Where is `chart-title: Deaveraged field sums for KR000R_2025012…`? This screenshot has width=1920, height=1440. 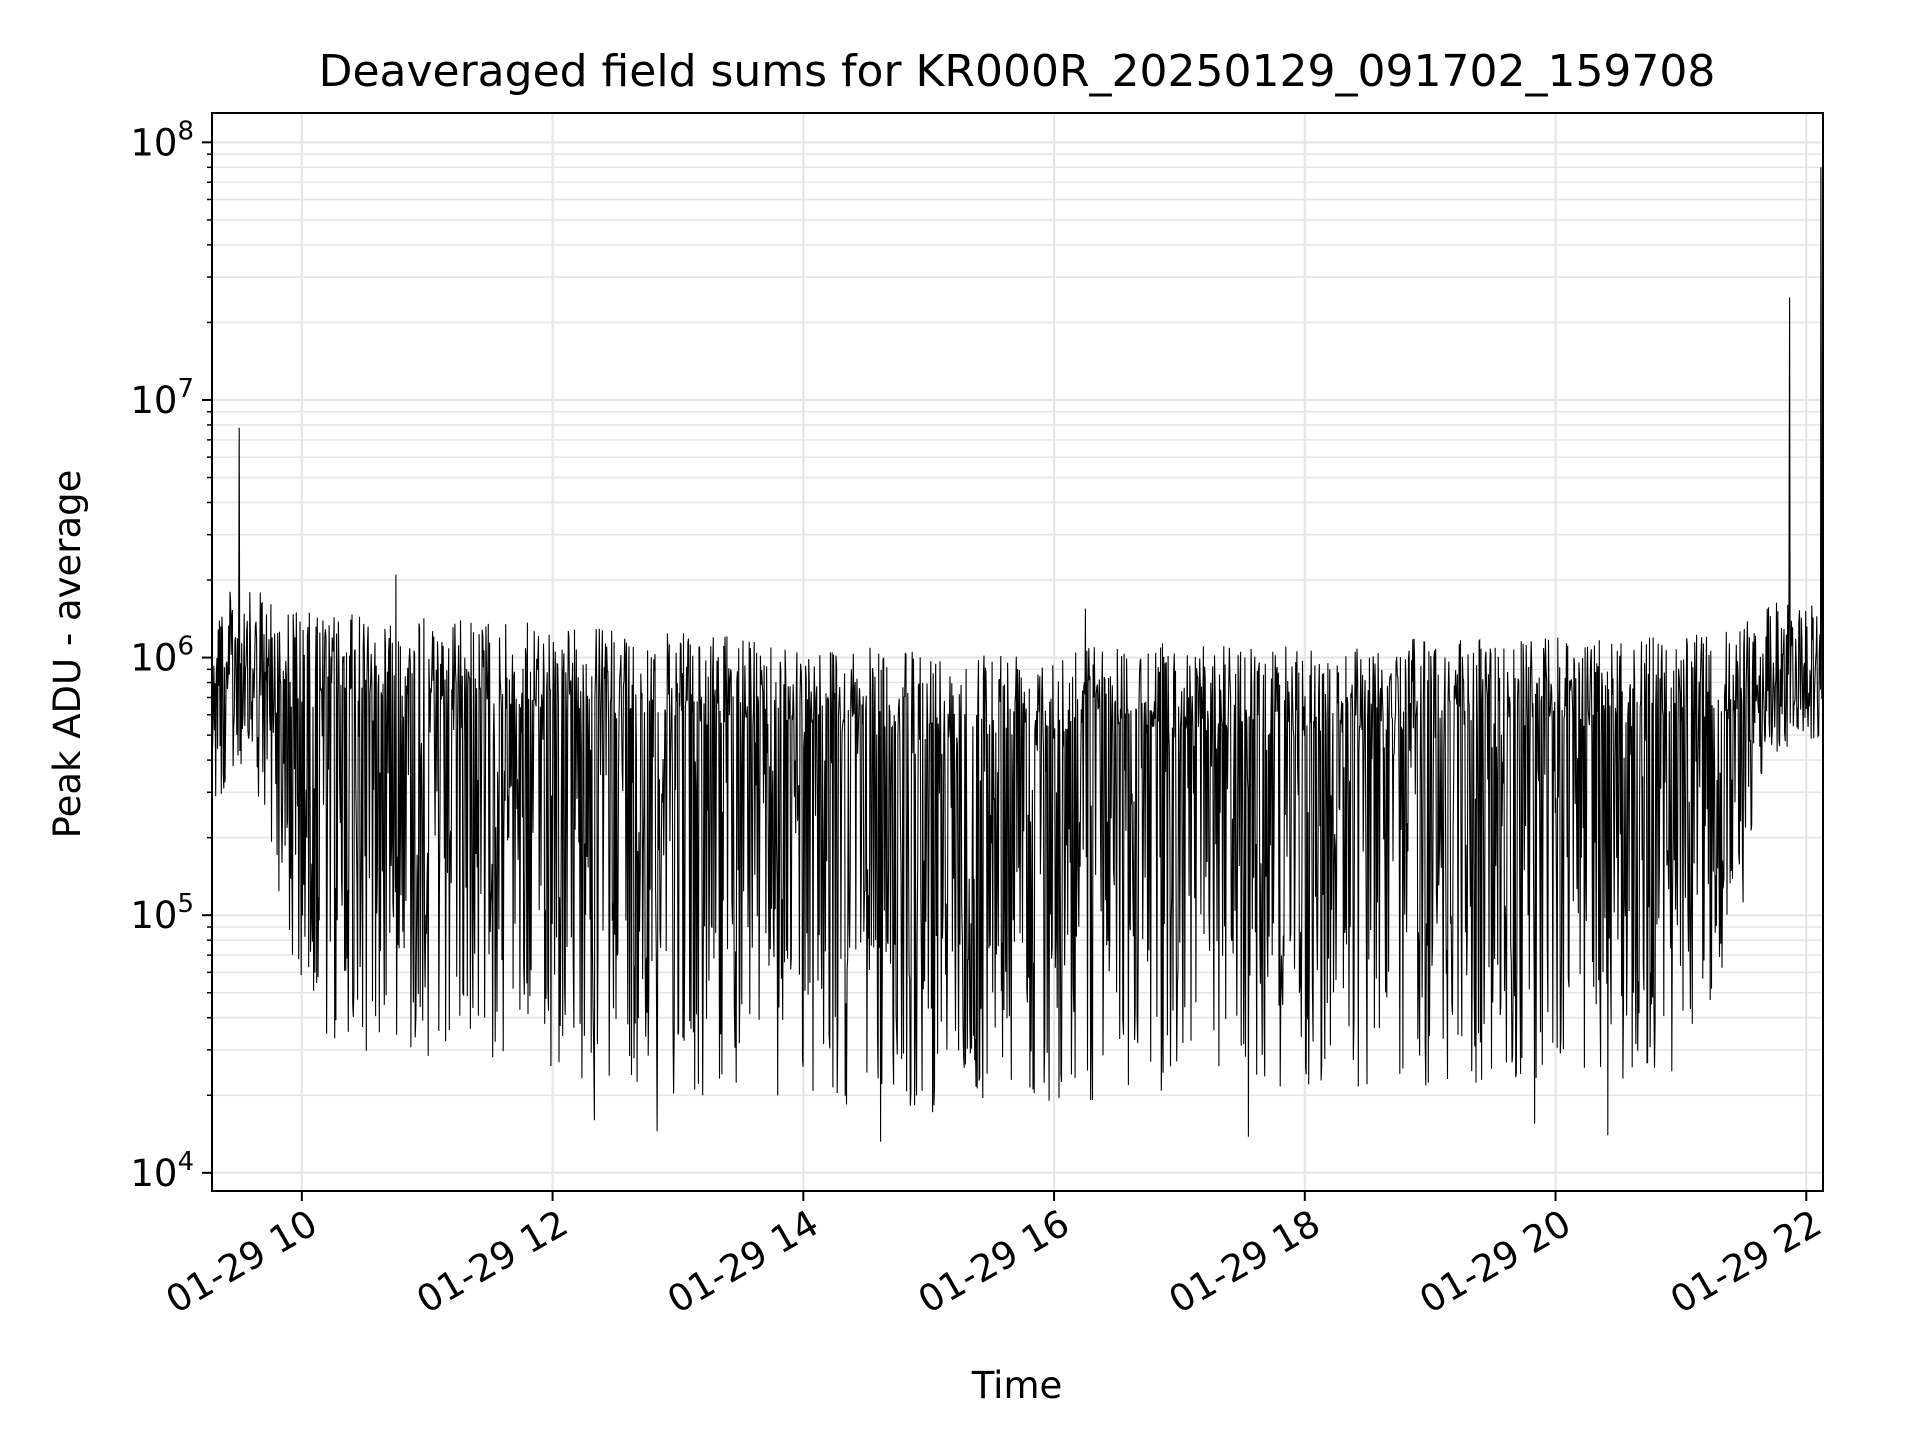
chart-title: Deaveraged field sums for KR000R_2025012… is located at coordinates (1017, 71).